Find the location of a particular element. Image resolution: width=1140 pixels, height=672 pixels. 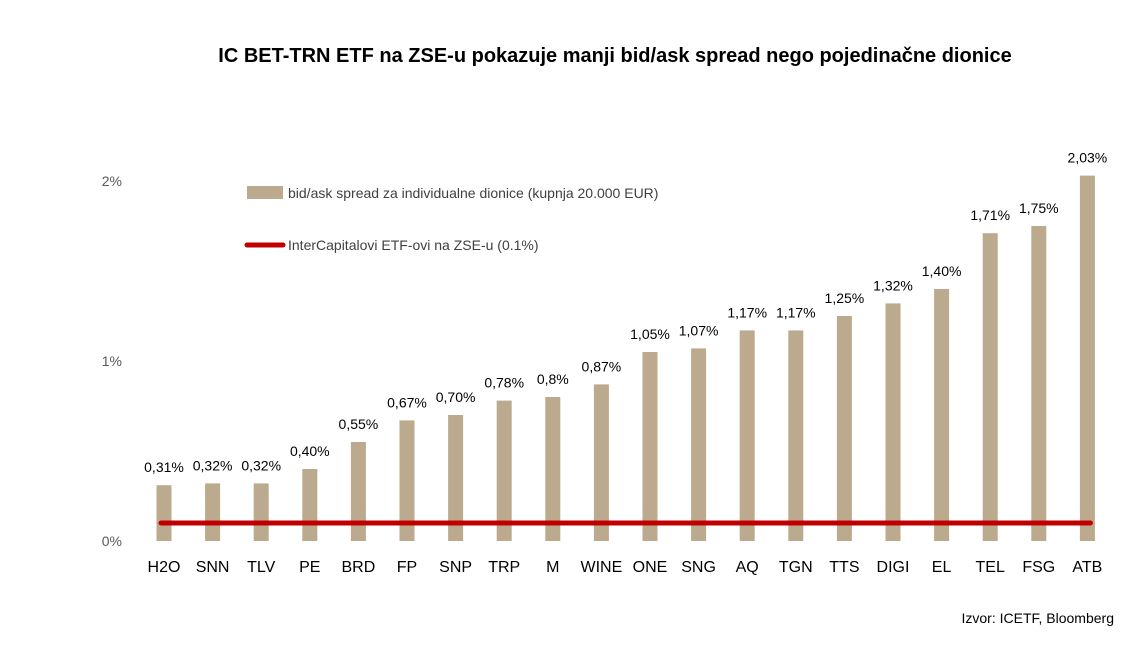

bar-data-label: 2,03% is located at coordinates (1088, 158).